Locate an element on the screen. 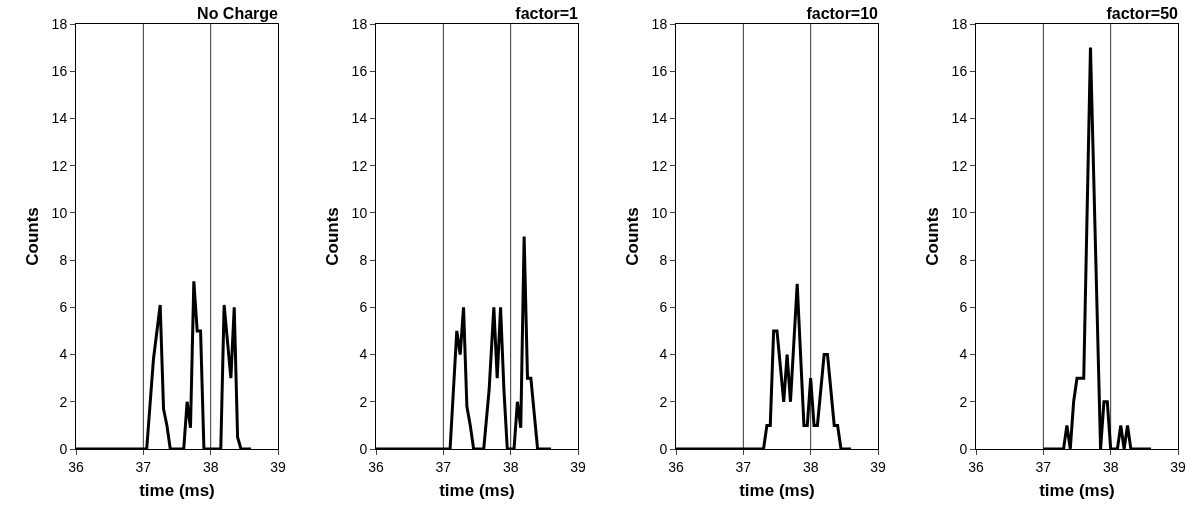 The height and width of the screenshot is (515, 1202). chart-title: No Charge is located at coordinates (238, 13).